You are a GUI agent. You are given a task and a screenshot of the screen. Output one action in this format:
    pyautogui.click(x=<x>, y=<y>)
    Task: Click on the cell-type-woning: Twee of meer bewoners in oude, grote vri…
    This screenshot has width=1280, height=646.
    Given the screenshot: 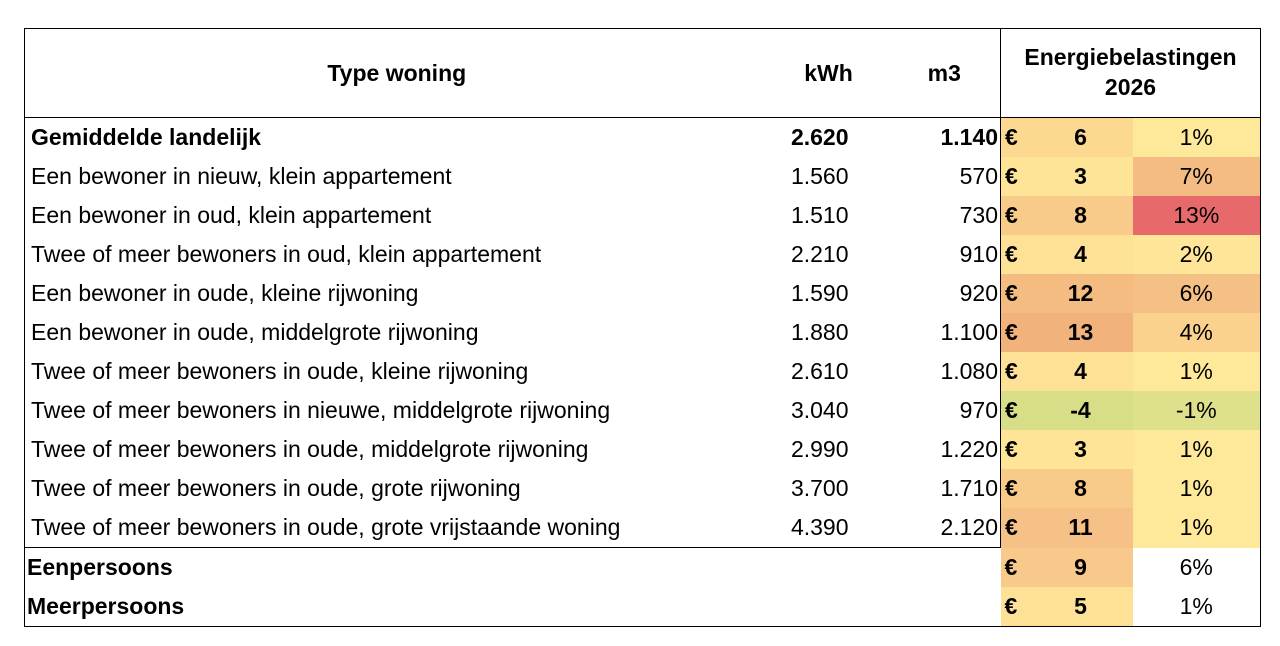 What is the action you would take?
    pyautogui.click(x=396, y=528)
    